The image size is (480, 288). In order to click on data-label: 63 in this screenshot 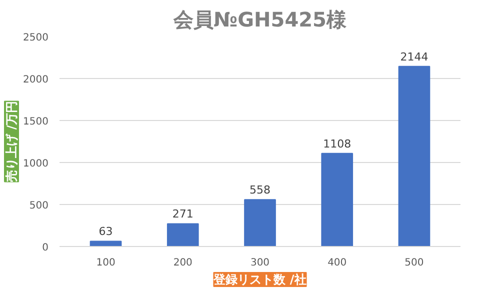, I will do `click(105, 231)`.